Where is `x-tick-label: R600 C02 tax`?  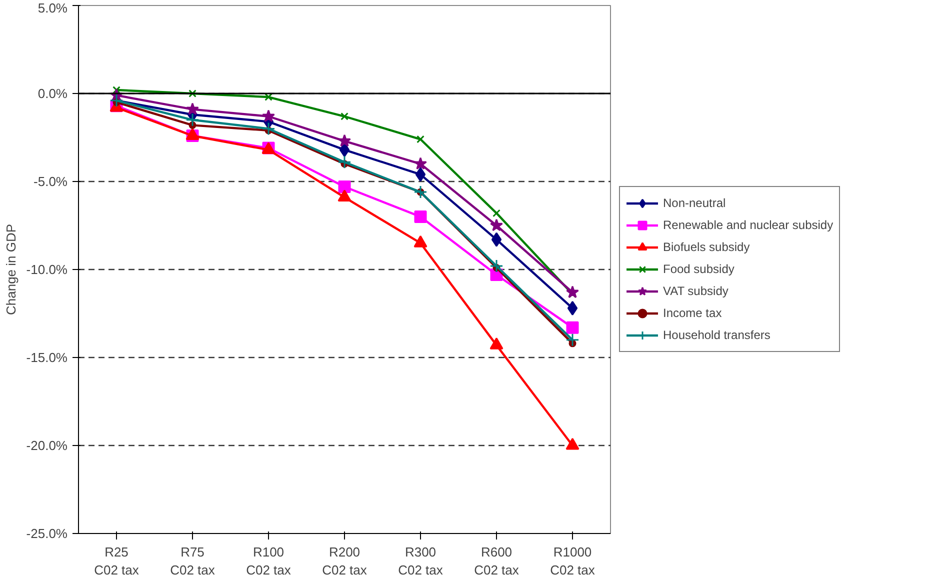 x-tick-label: R600 C02 tax is located at coordinates (497, 561).